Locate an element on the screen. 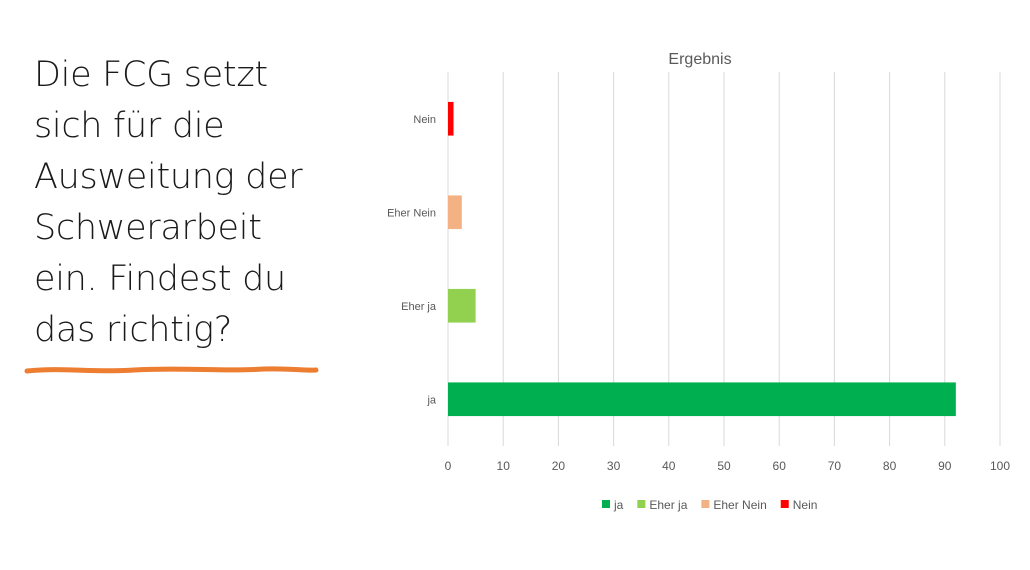  x-tick-label: 100 is located at coordinates (1000, 466).